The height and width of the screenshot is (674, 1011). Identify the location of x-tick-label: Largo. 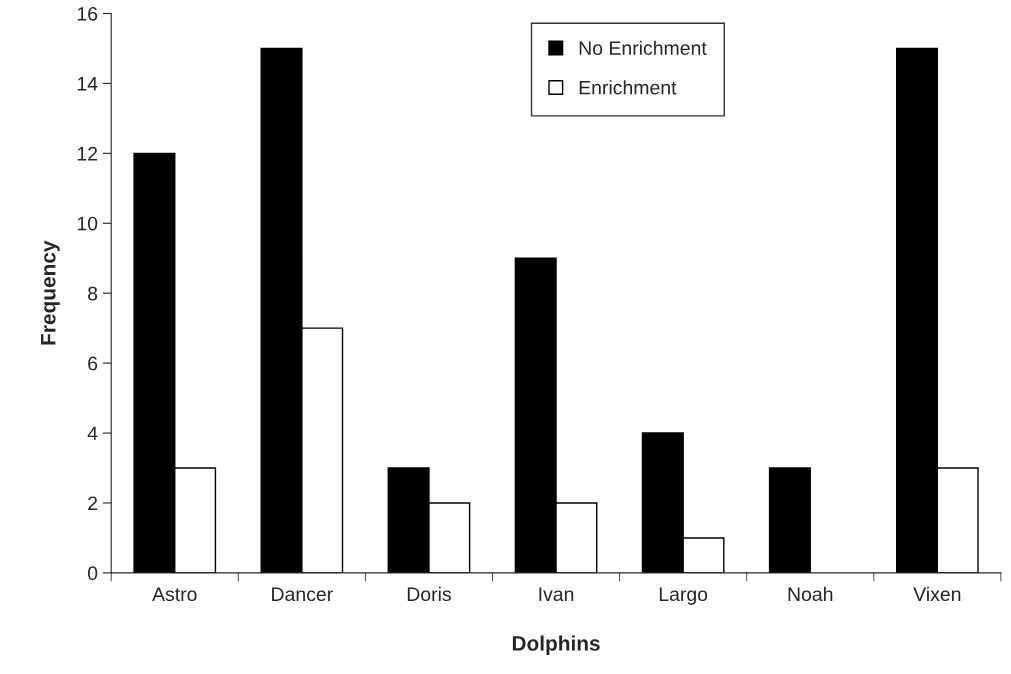
(683, 596).